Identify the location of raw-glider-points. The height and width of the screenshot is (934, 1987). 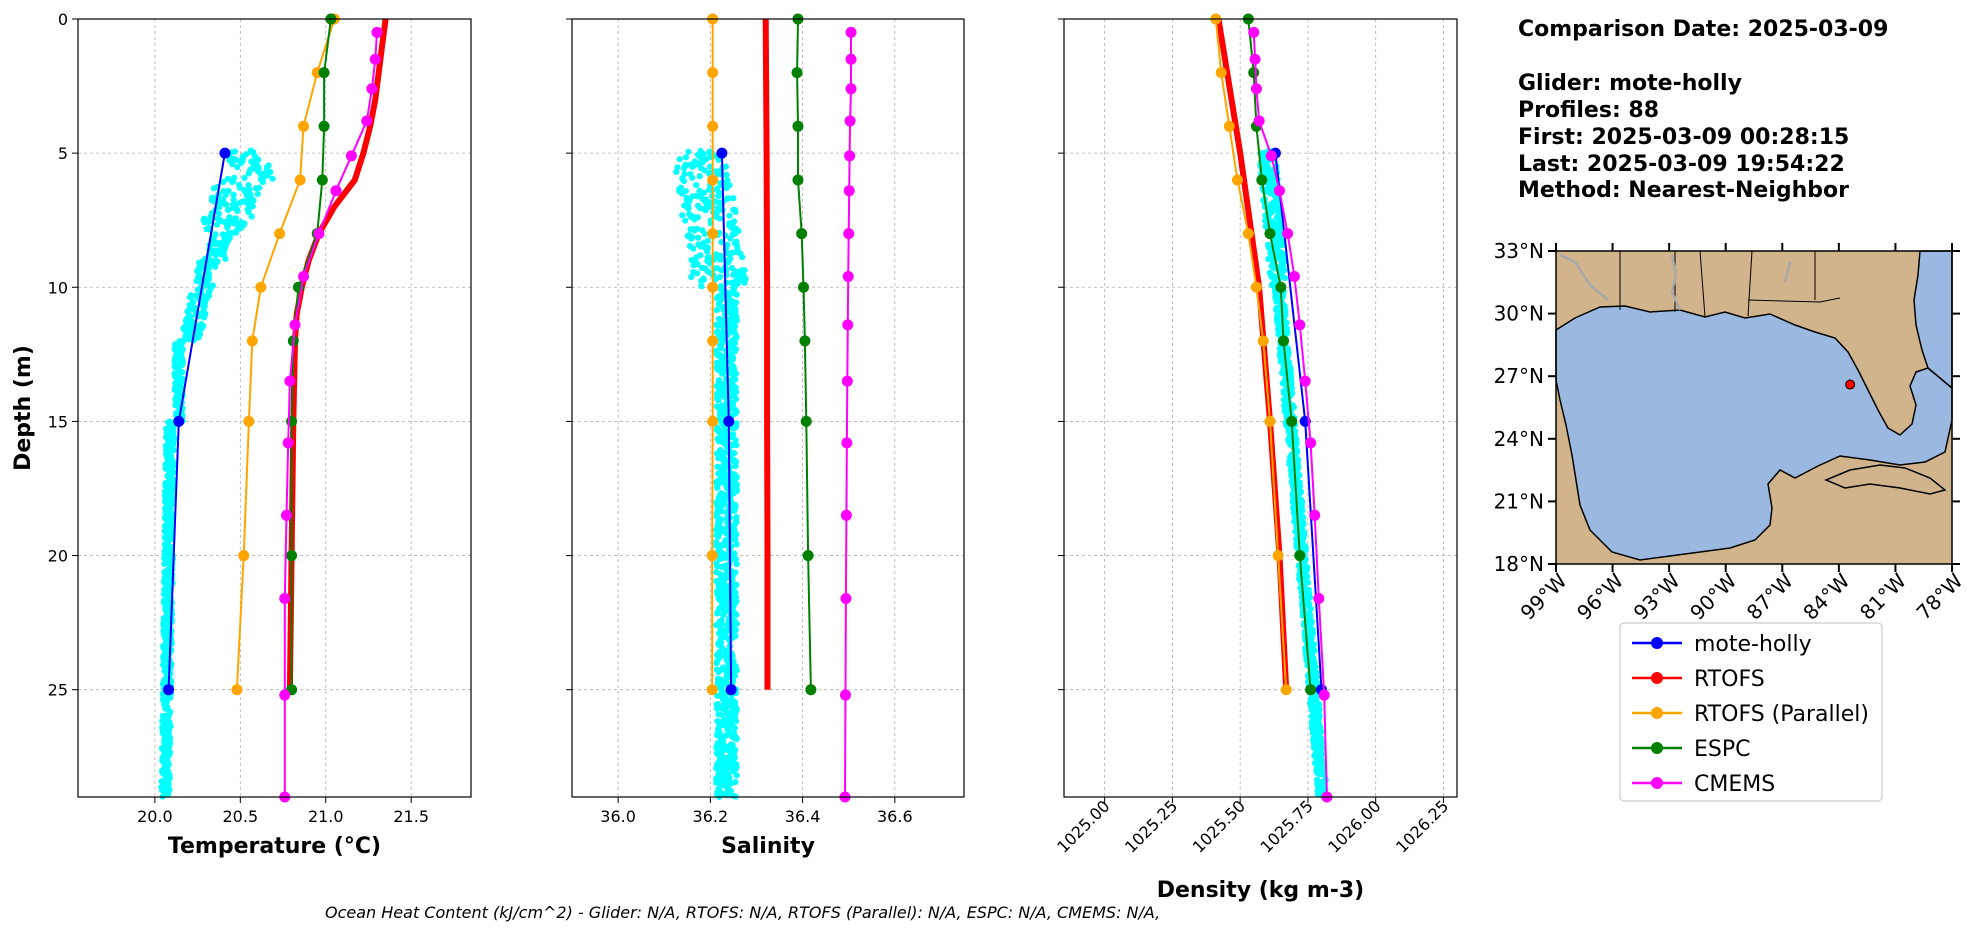
(711, 473).